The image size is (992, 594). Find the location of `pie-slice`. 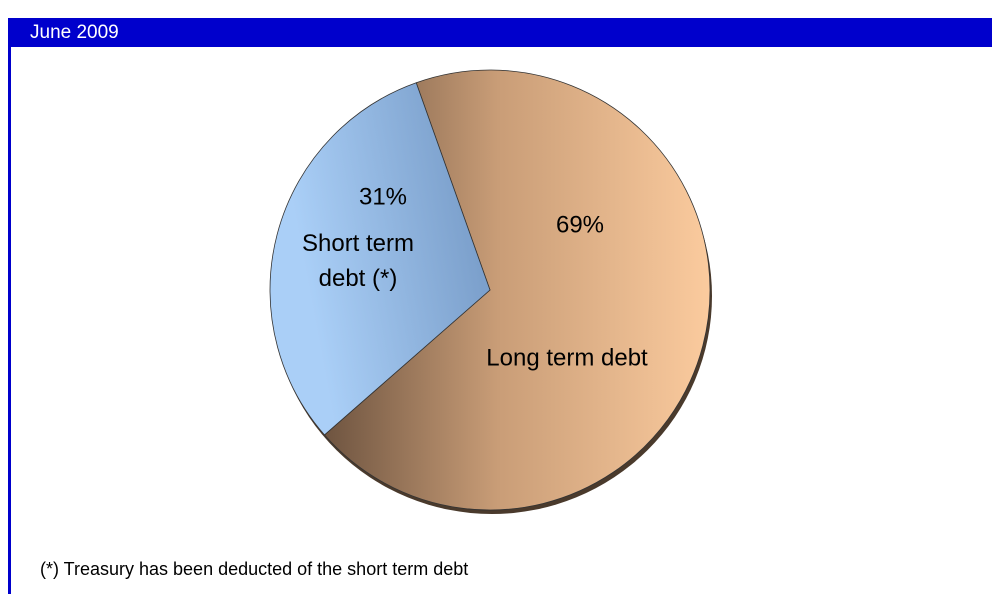

pie-slice is located at coordinates (380, 259).